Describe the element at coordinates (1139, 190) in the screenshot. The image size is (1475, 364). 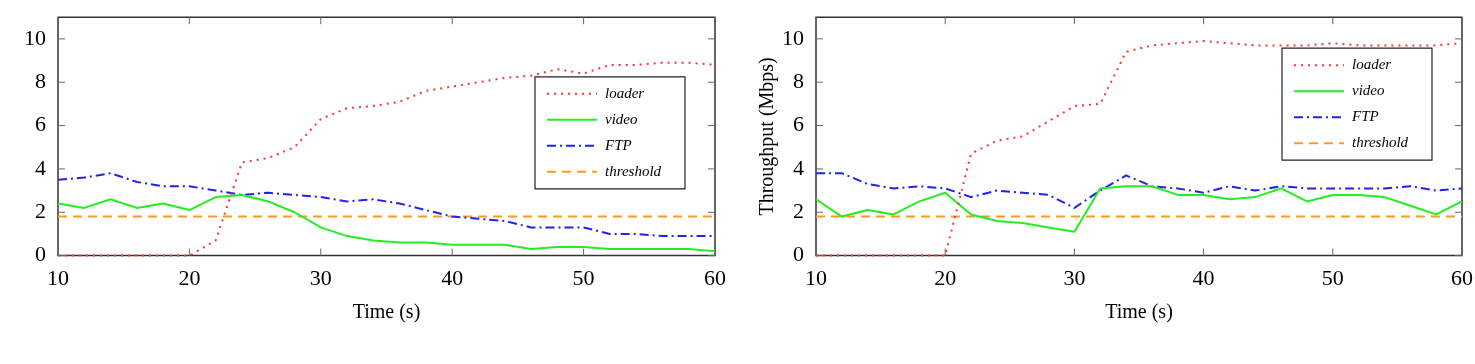
I see `line-series` at that location.